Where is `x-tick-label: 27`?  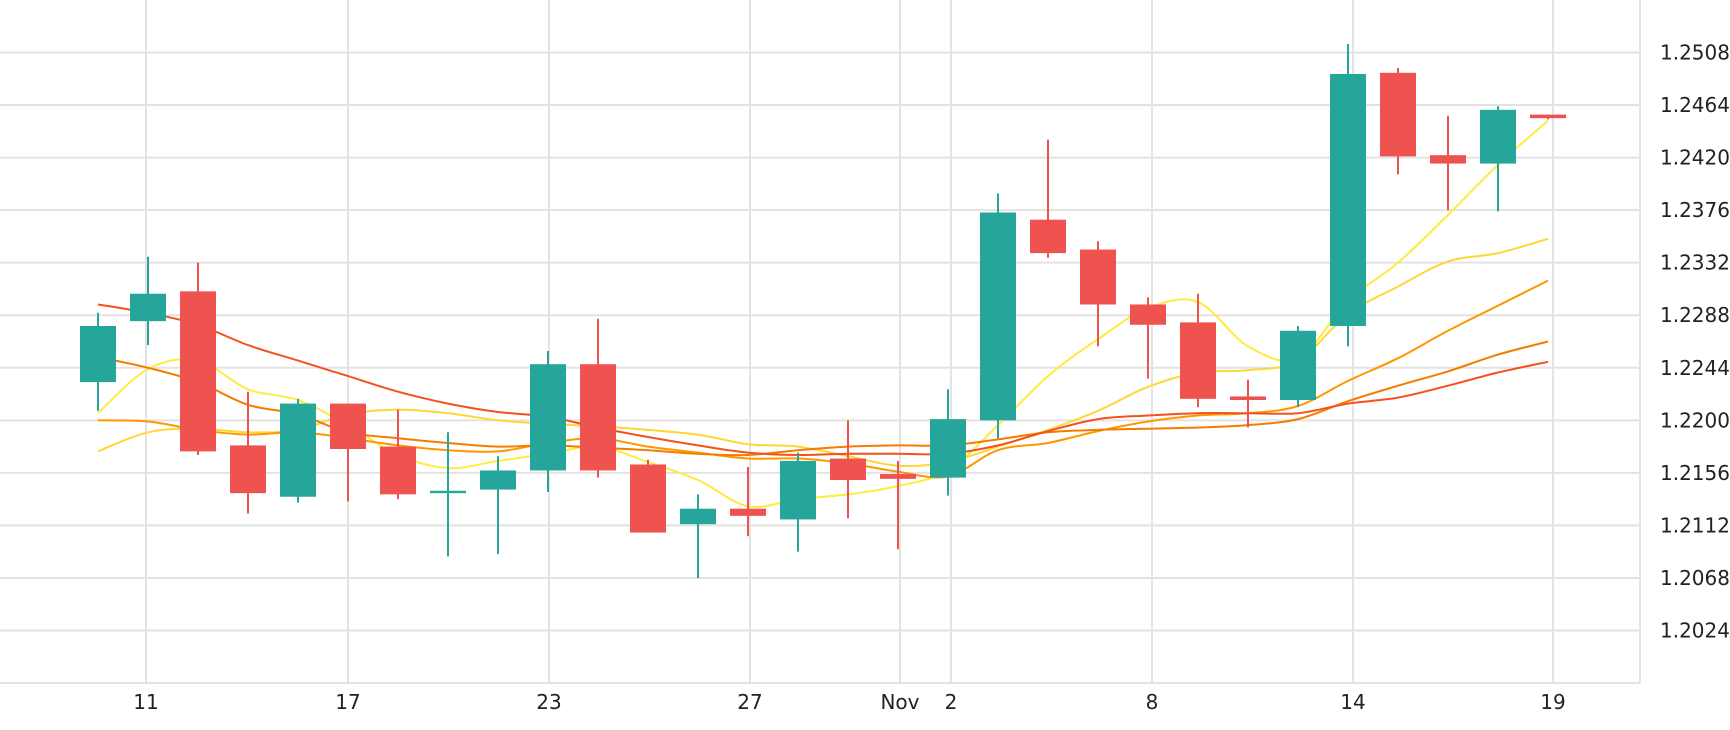
x-tick-label: 27 is located at coordinates (749, 702).